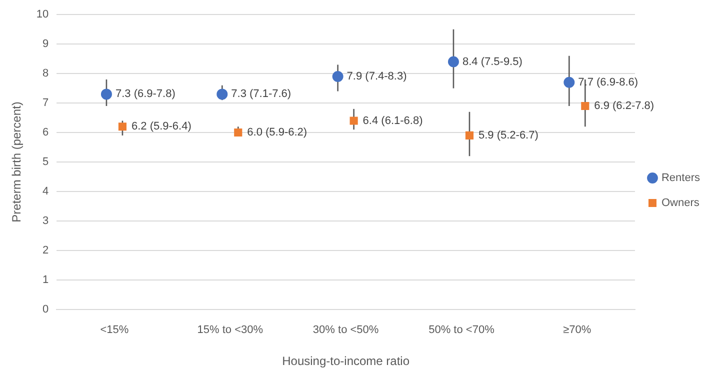  I want to click on y-tick-label: 4, so click(45, 192).